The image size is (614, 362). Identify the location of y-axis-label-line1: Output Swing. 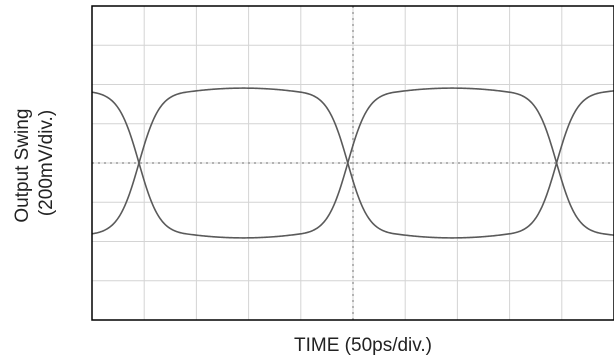
(22, 166).